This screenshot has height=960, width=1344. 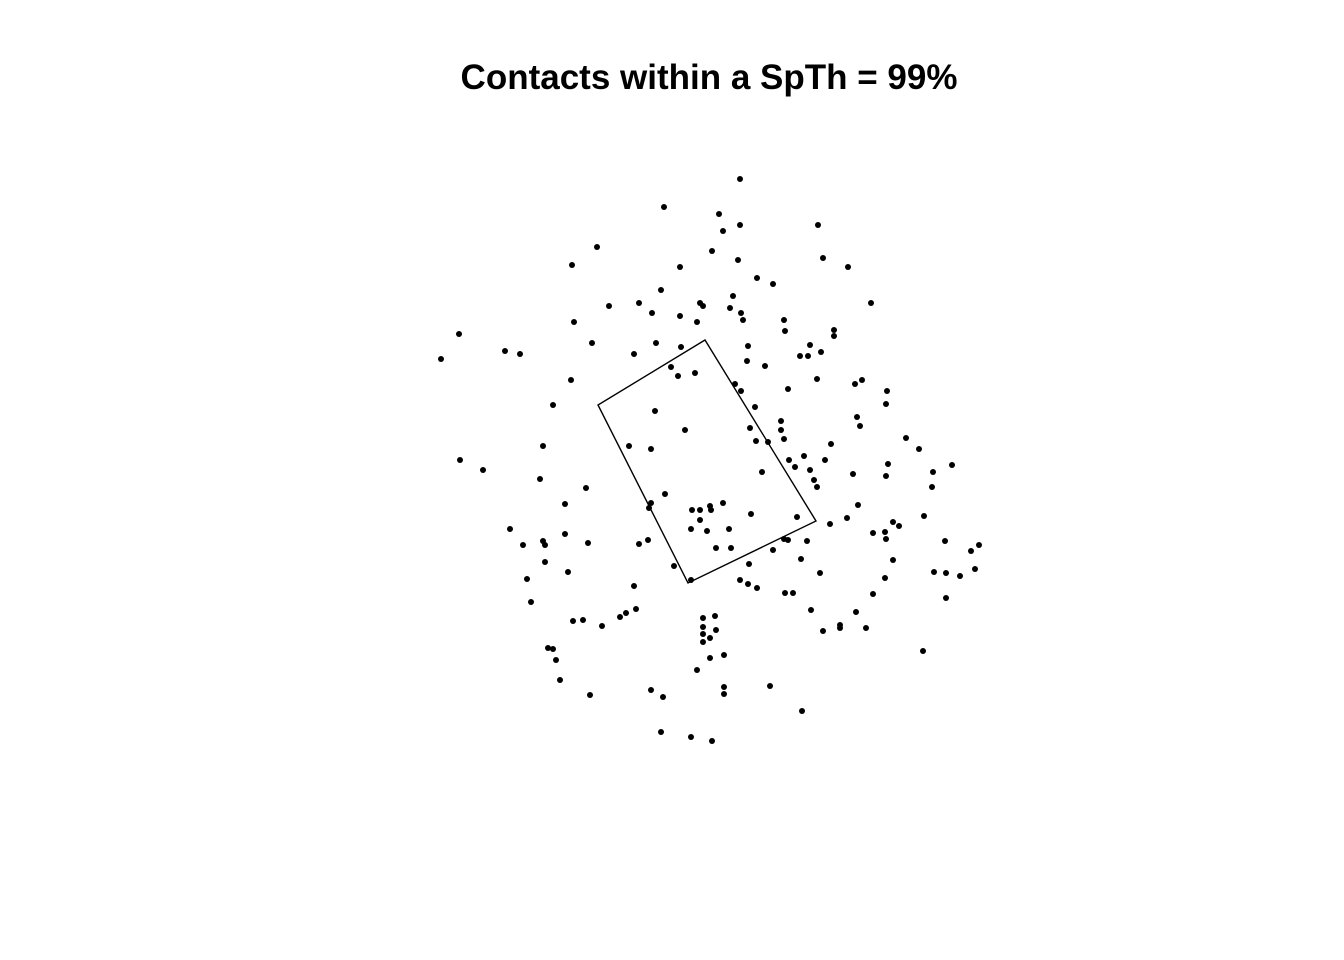 What do you see at coordinates (709, 77) in the screenshot?
I see `chart-title: Contacts within a SpTh = 99%` at bounding box center [709, 77].